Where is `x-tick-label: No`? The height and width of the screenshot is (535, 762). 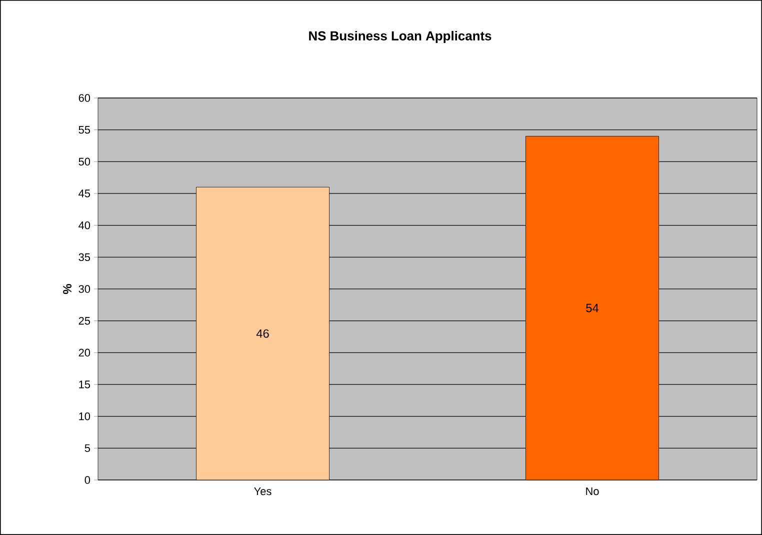
x-tick-label: No is located at coordinates (592, 492).